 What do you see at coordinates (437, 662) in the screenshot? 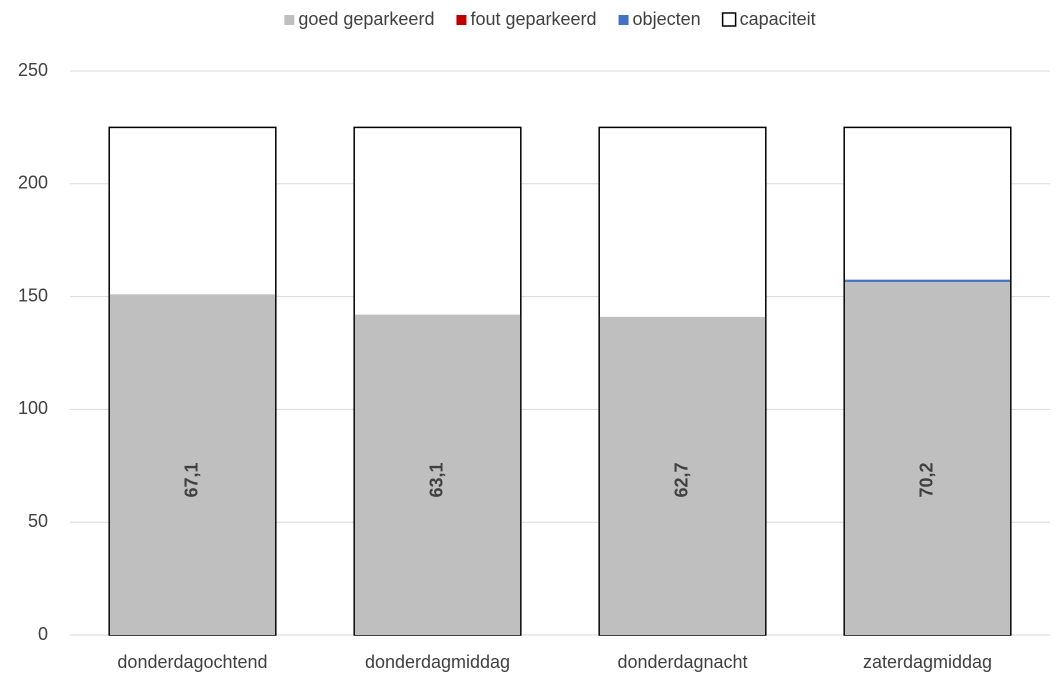
I see `x-tick-label: donderdagmiddag` at bounding box center [437, 662].